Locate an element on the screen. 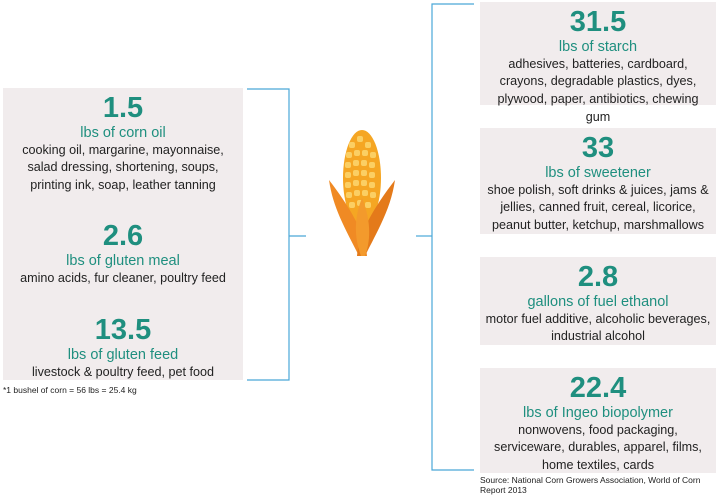 The image size is (720, 496). starch-unit: lbs of starch is located at coordinates (598, 47).